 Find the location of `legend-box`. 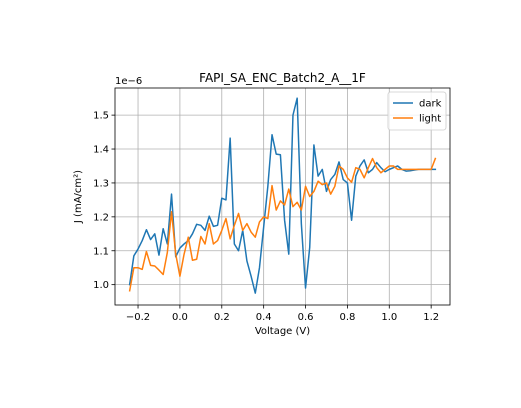

legend-box is located at coordinates (417, 111).